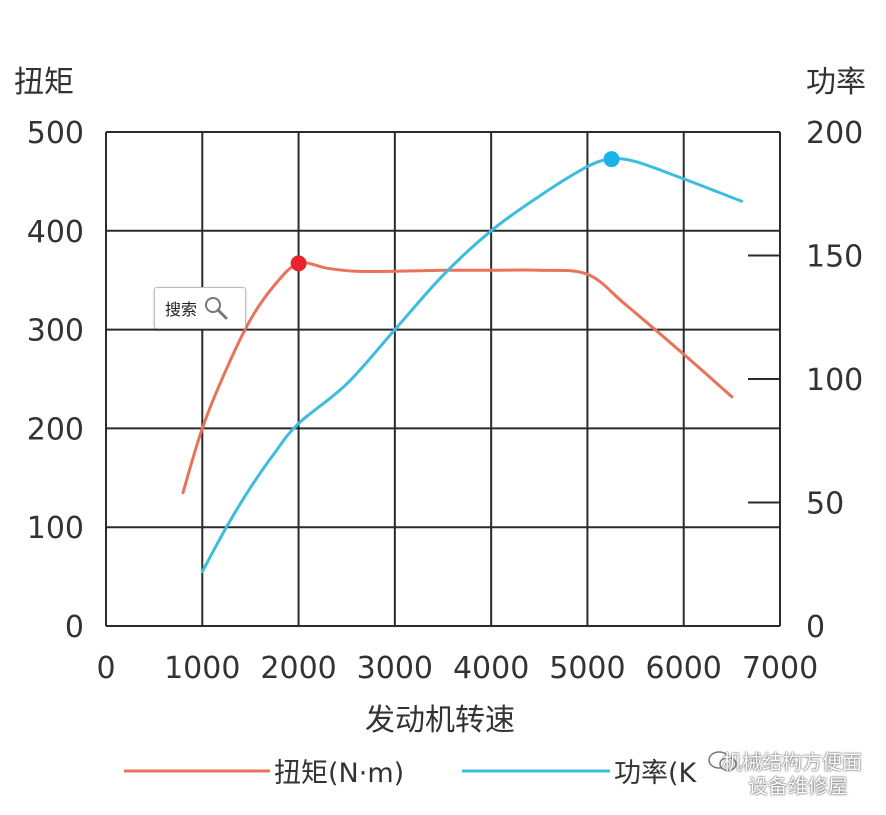 This screenshot has width=886, height=815. What do you see at coordinates (587, 668) in the screenshot?
I see `x-tick-label-5: 5000` at bounding box center [587, 668].